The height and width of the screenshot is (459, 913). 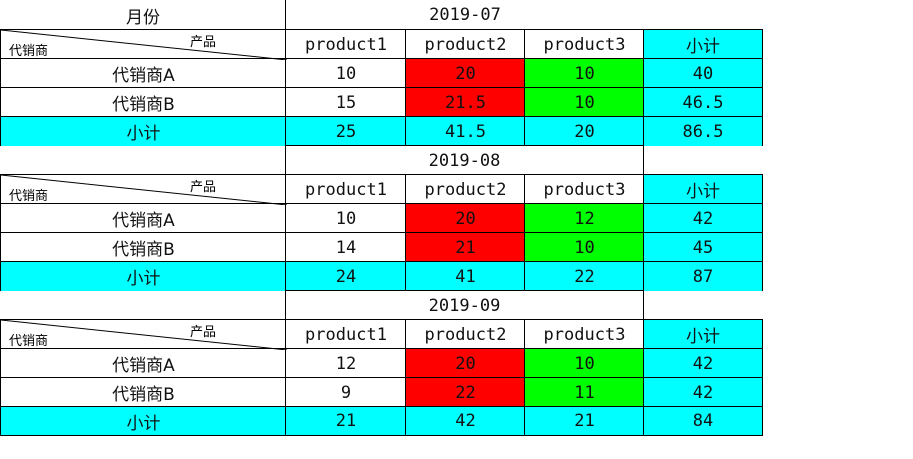 I want to click on cell-row-total: 46.5, so click(x=703, y=102).